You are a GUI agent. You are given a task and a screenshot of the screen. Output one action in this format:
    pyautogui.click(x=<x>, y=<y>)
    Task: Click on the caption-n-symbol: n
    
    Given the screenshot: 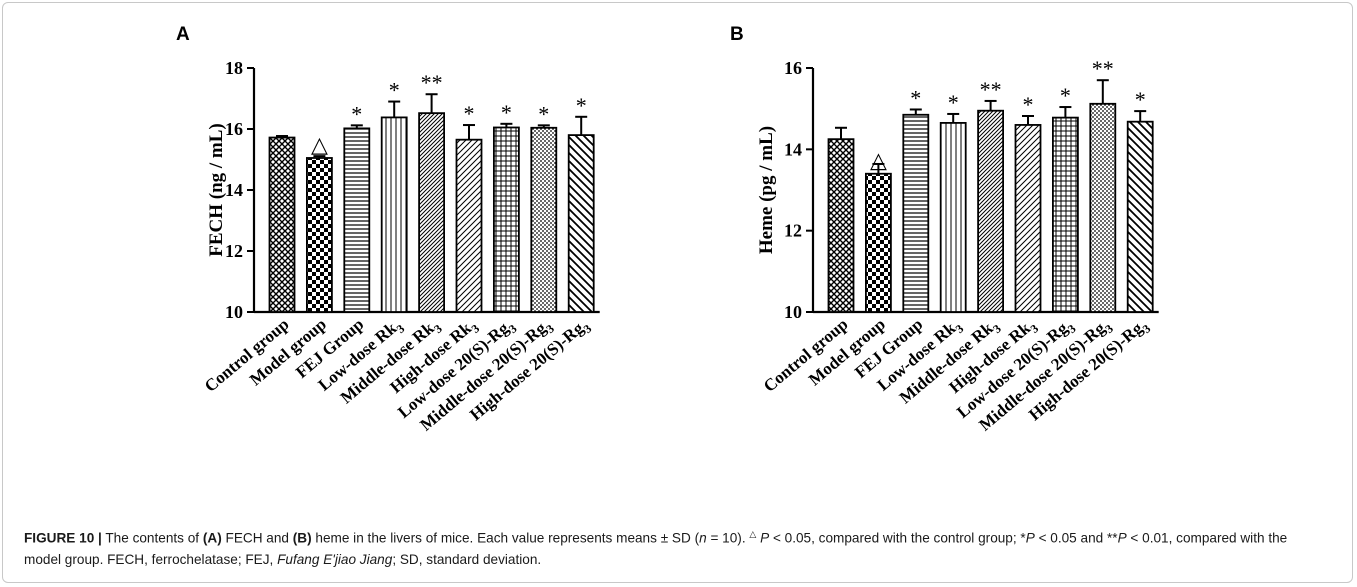 What is the action you would take?
    pyautogui.click(x=703, y=538)
    